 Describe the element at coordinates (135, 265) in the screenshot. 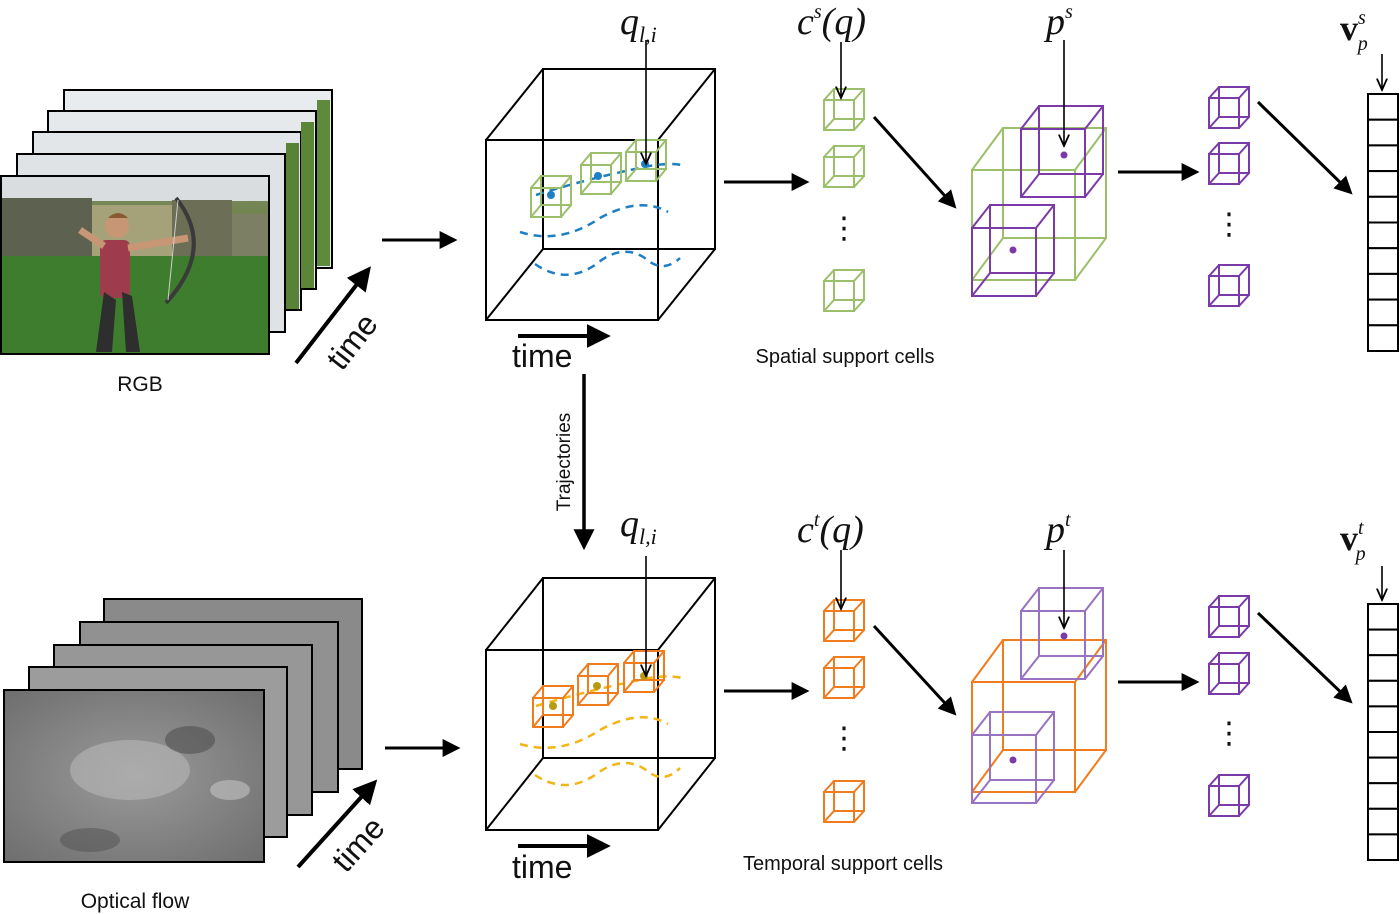

I see `rgb-front-frame` at that location.